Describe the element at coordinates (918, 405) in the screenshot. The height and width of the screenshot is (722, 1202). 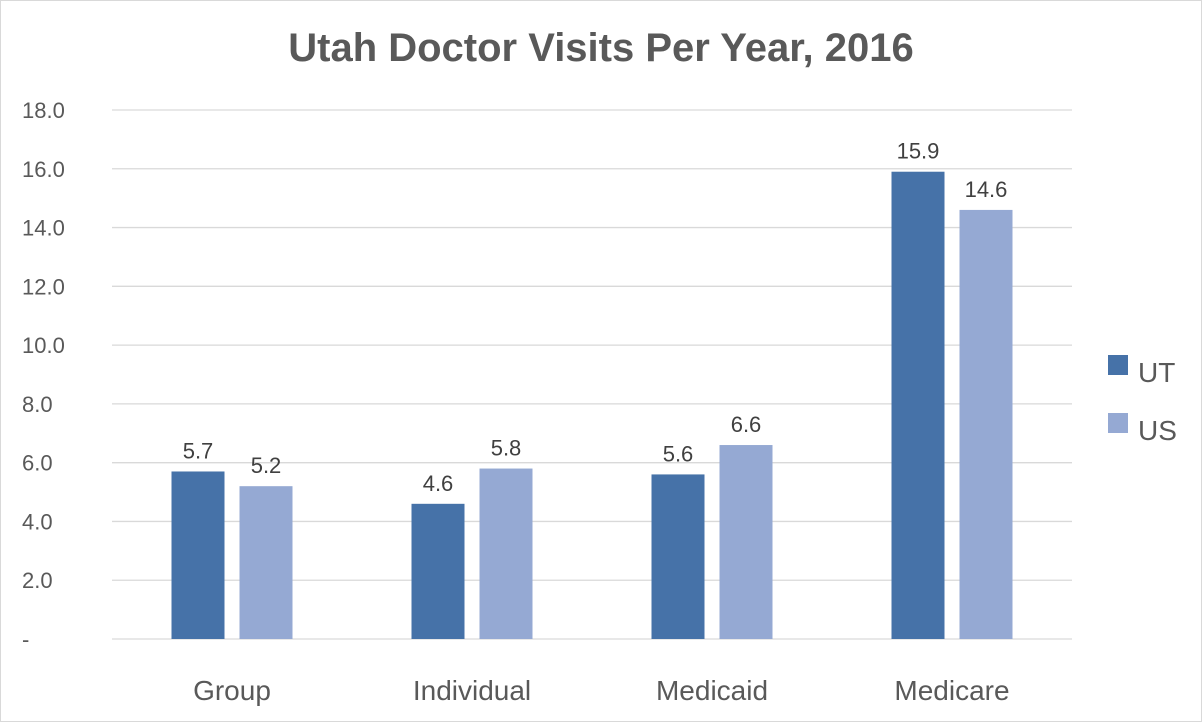
I see `bar-ut-medicare` at that location.